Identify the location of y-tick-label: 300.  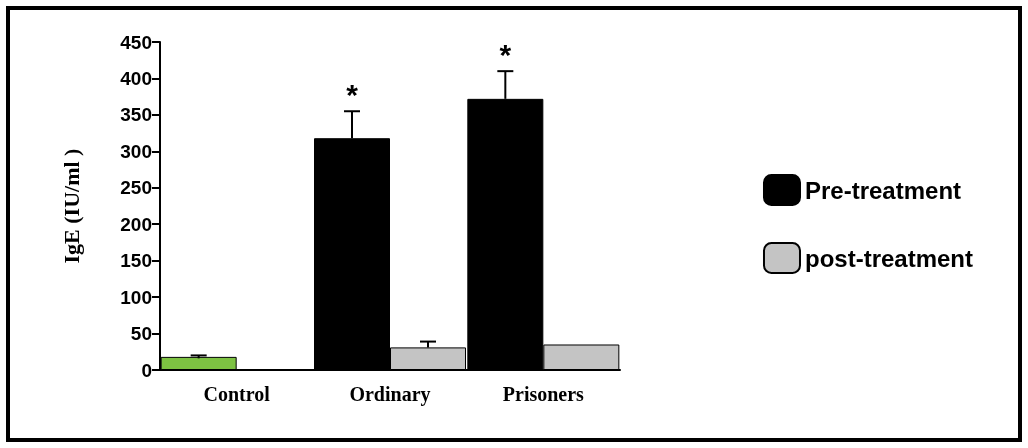
(136, 151).